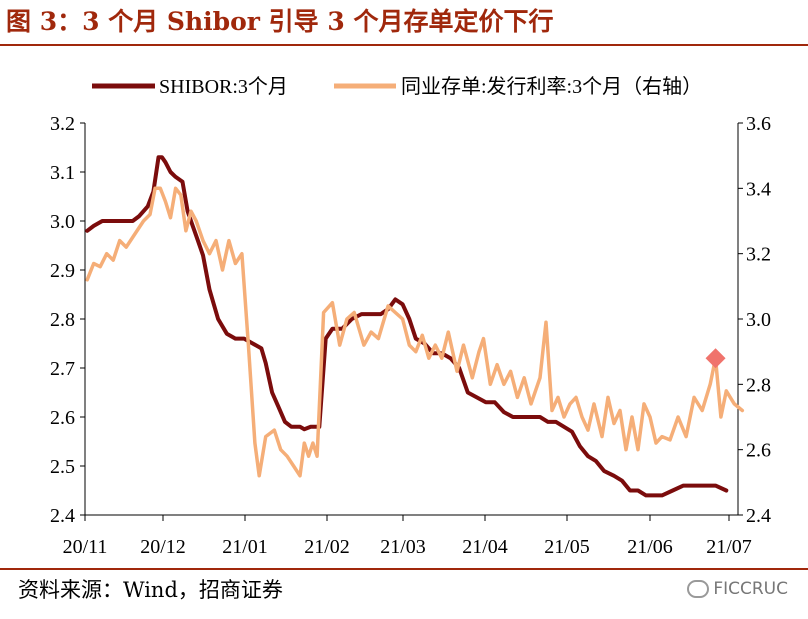 The width and height of the screenshot is (808, 619). Describe the element at coordinates (62, 369) in the screenshot. I see `y-tick-label-left: 2.7` at that location.